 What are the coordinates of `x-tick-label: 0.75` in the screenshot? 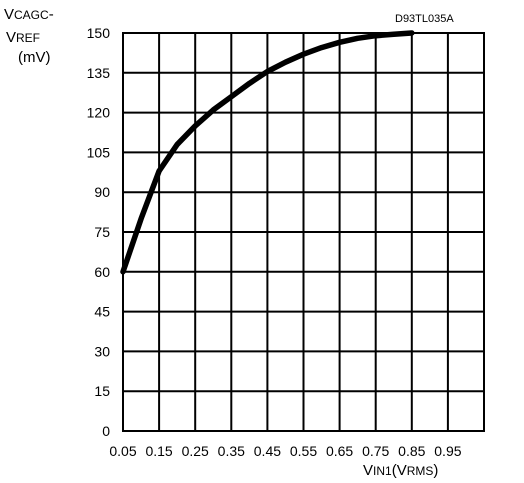 It's located at (375, 451).